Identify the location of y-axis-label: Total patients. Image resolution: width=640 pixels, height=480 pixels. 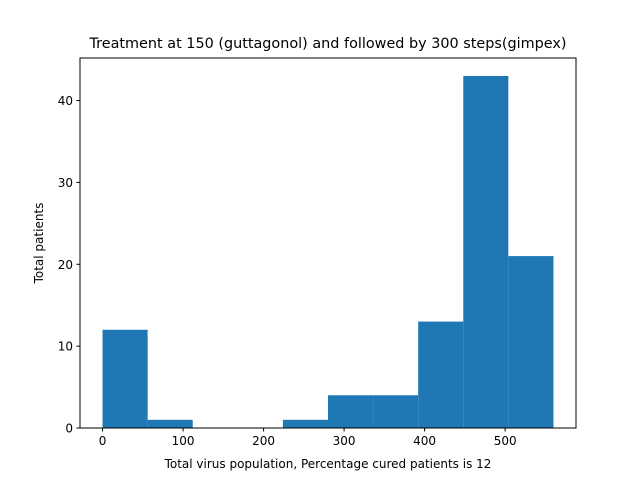
(39, 244).